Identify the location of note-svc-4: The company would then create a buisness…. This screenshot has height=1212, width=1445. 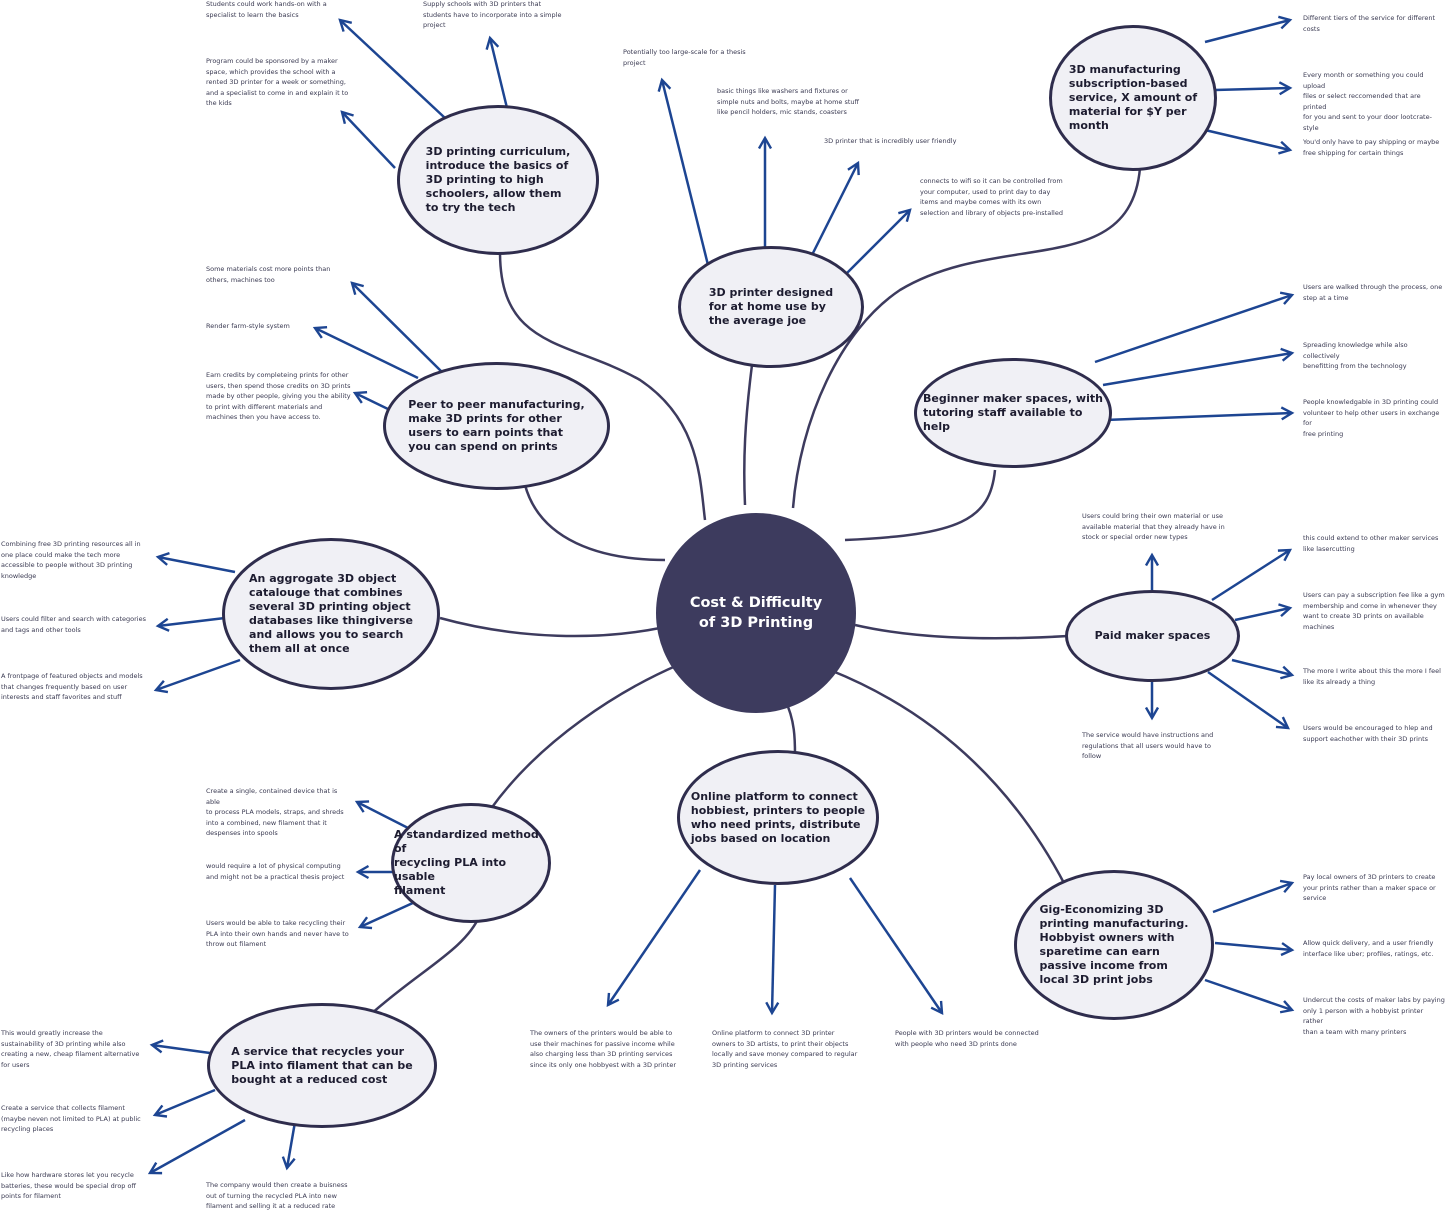
(277, 1195).